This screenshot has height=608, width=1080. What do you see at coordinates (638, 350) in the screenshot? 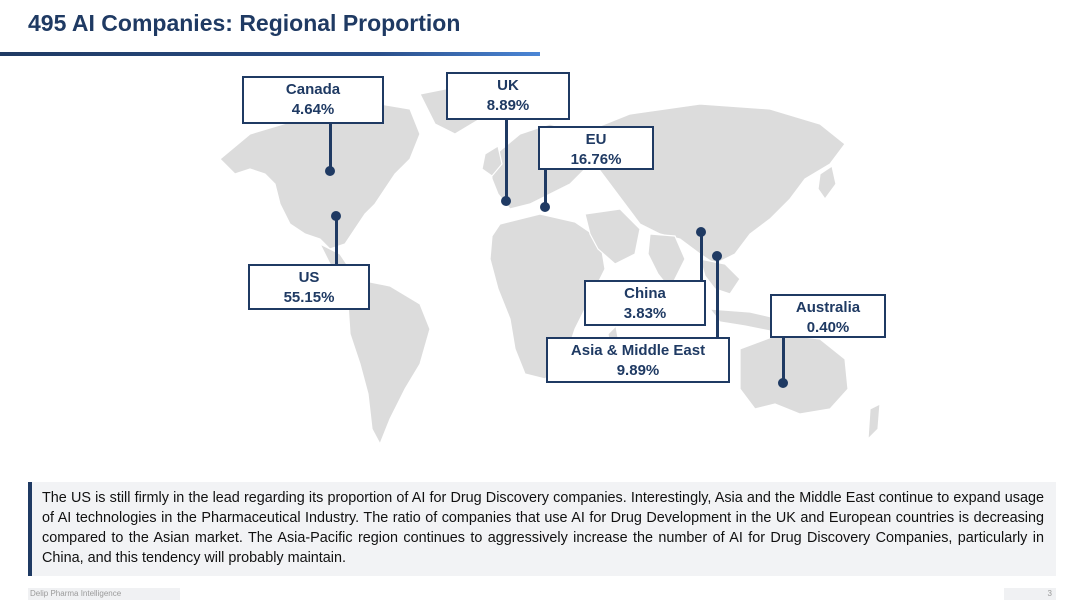
I see `region-name: Asia & Middle East` at bounding box center [638, 350].